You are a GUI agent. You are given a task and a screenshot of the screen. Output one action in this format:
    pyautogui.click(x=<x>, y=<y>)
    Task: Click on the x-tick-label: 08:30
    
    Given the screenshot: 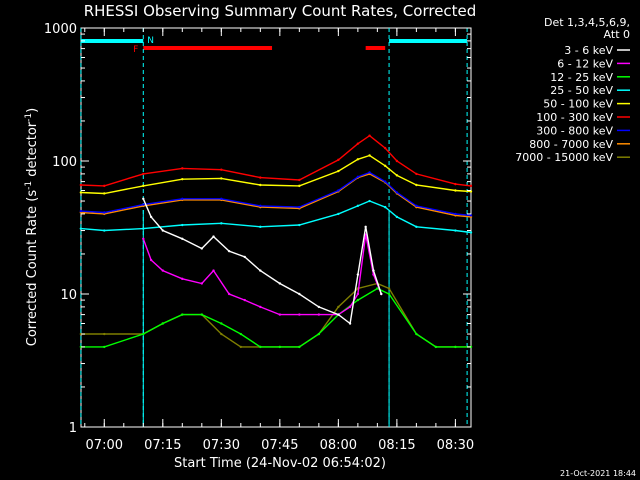 What is the action you would take?
    pyautogui.click(x=455, y=445)
    